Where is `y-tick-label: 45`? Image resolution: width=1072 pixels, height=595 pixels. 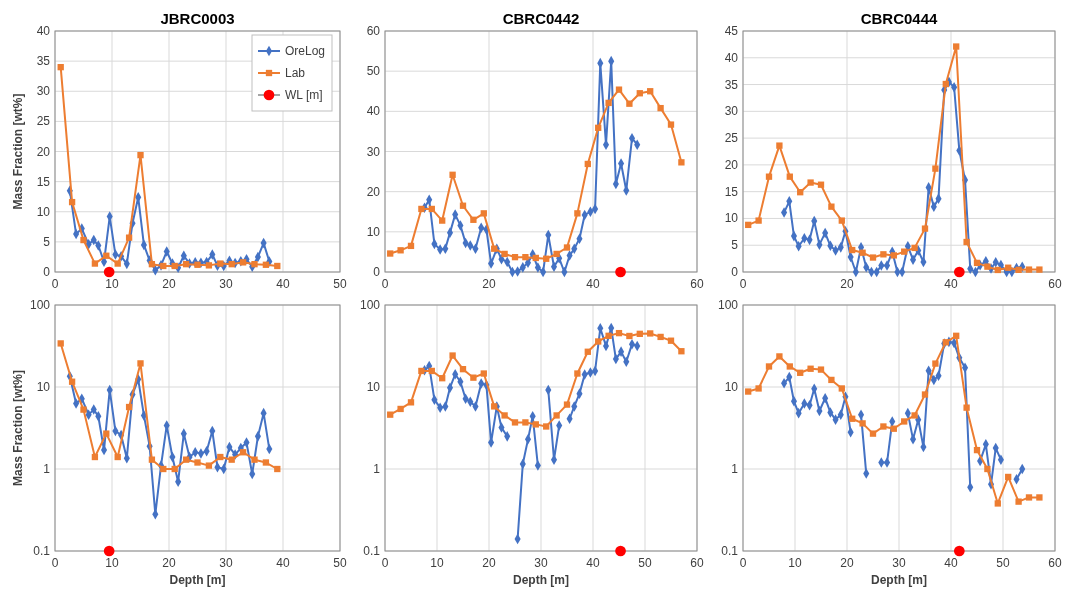 y-tick-label: 45 is located at coordinates (731, 31).